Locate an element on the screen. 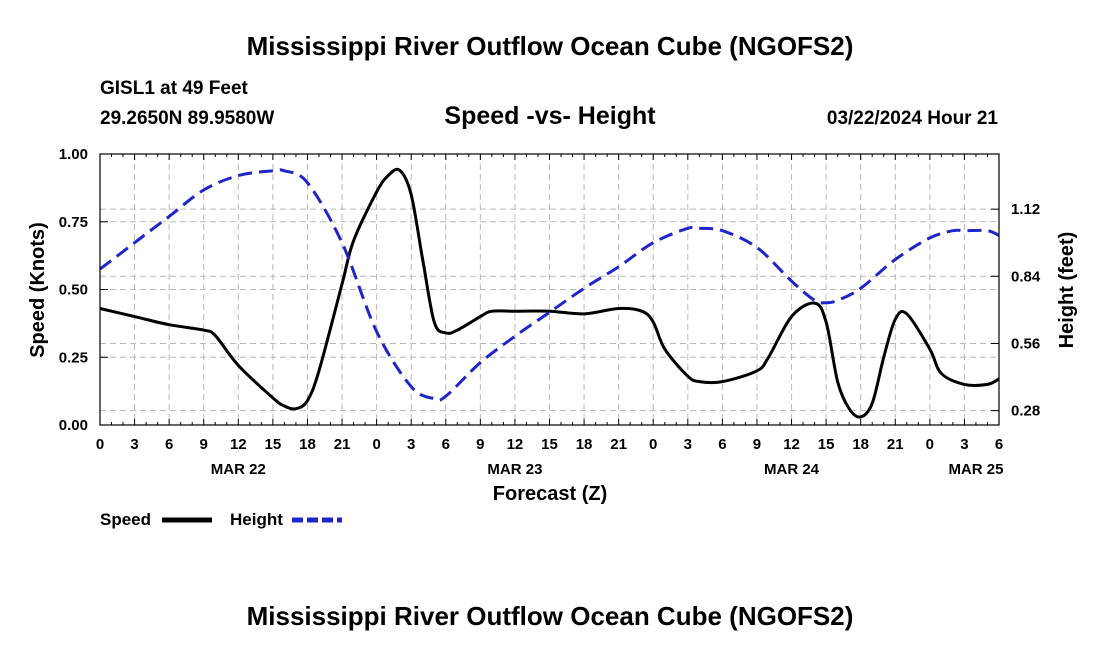  y-axis-right-label: Height (feet) is located at coordinates (1067, 290).